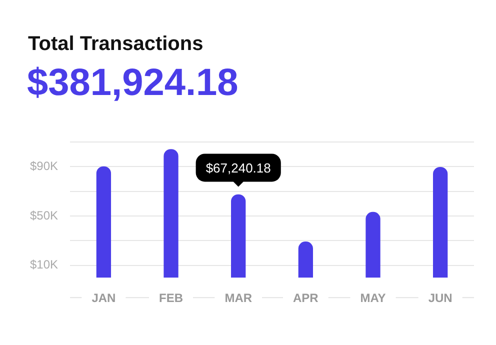 The image size is (496, 345). I want to click on x-tick-label: JAN, so click(104, 298).